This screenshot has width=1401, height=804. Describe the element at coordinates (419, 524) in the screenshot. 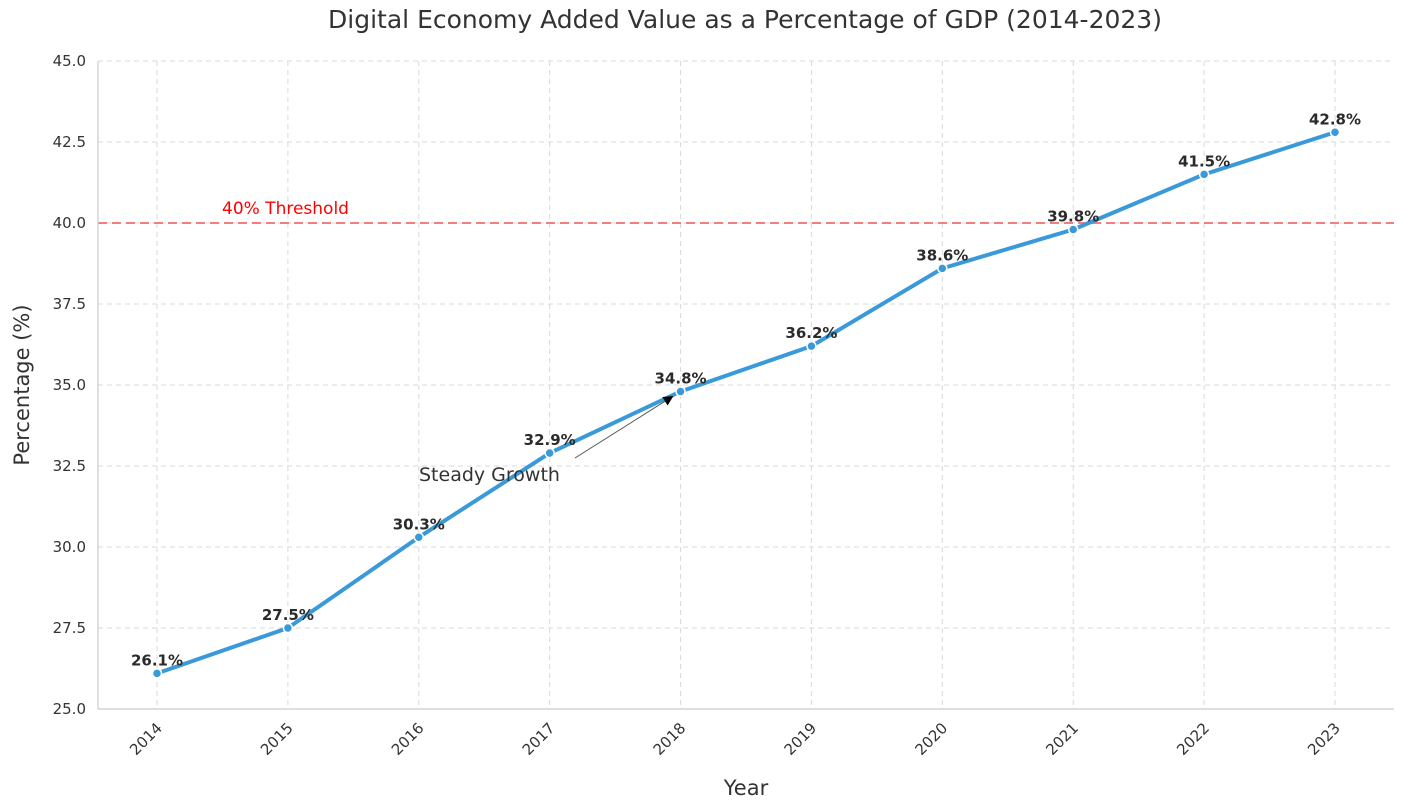

I see `data-label: 30.3%` at that location.